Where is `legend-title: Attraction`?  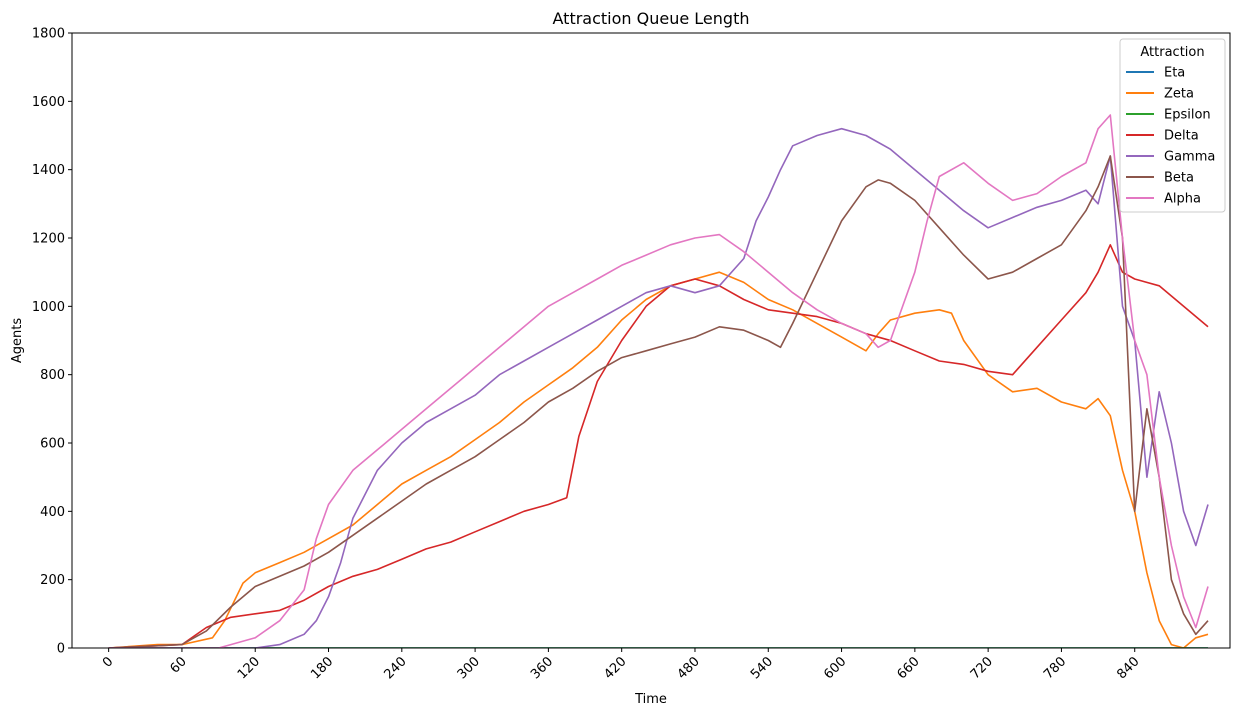
legend-title: Attraction is located at coordinates (1172, 52).